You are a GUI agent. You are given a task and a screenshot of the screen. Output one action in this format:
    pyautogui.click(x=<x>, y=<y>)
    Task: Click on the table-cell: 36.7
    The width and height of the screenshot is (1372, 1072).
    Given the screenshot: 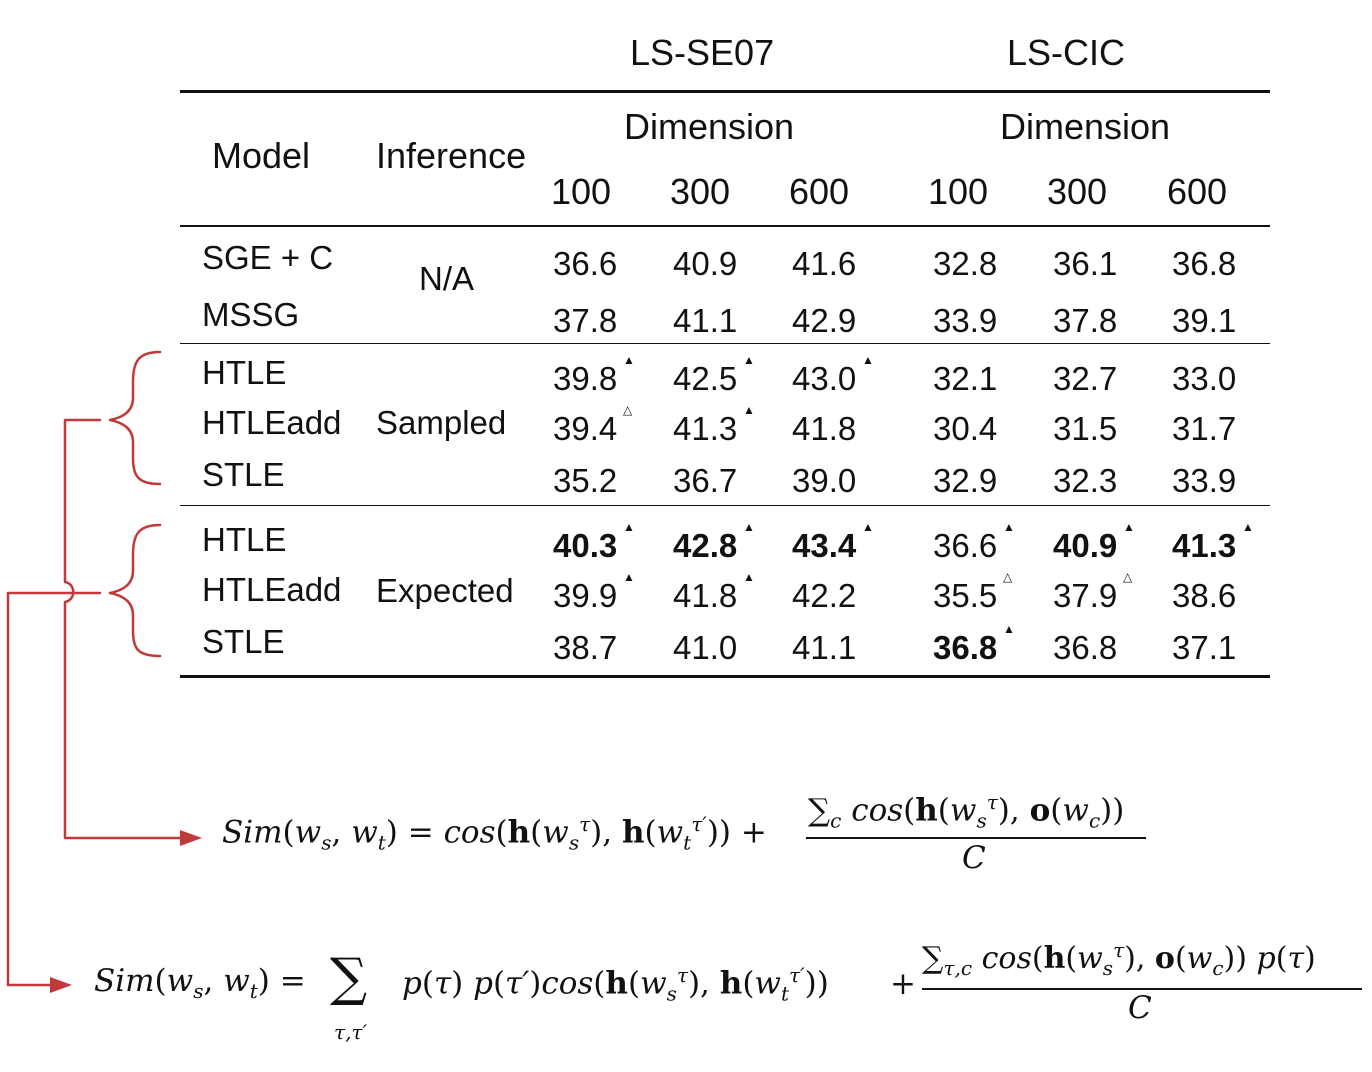 What is the action you would take?
    pyautogui.click(x=705, y=480)
    